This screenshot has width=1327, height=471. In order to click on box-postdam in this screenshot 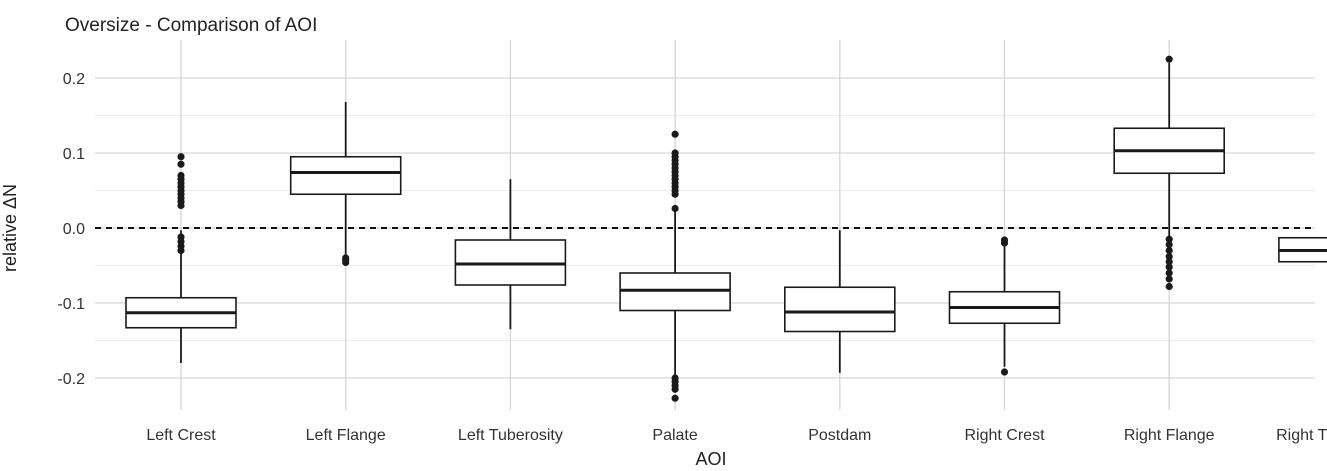, I will do `click(839, 301)`.